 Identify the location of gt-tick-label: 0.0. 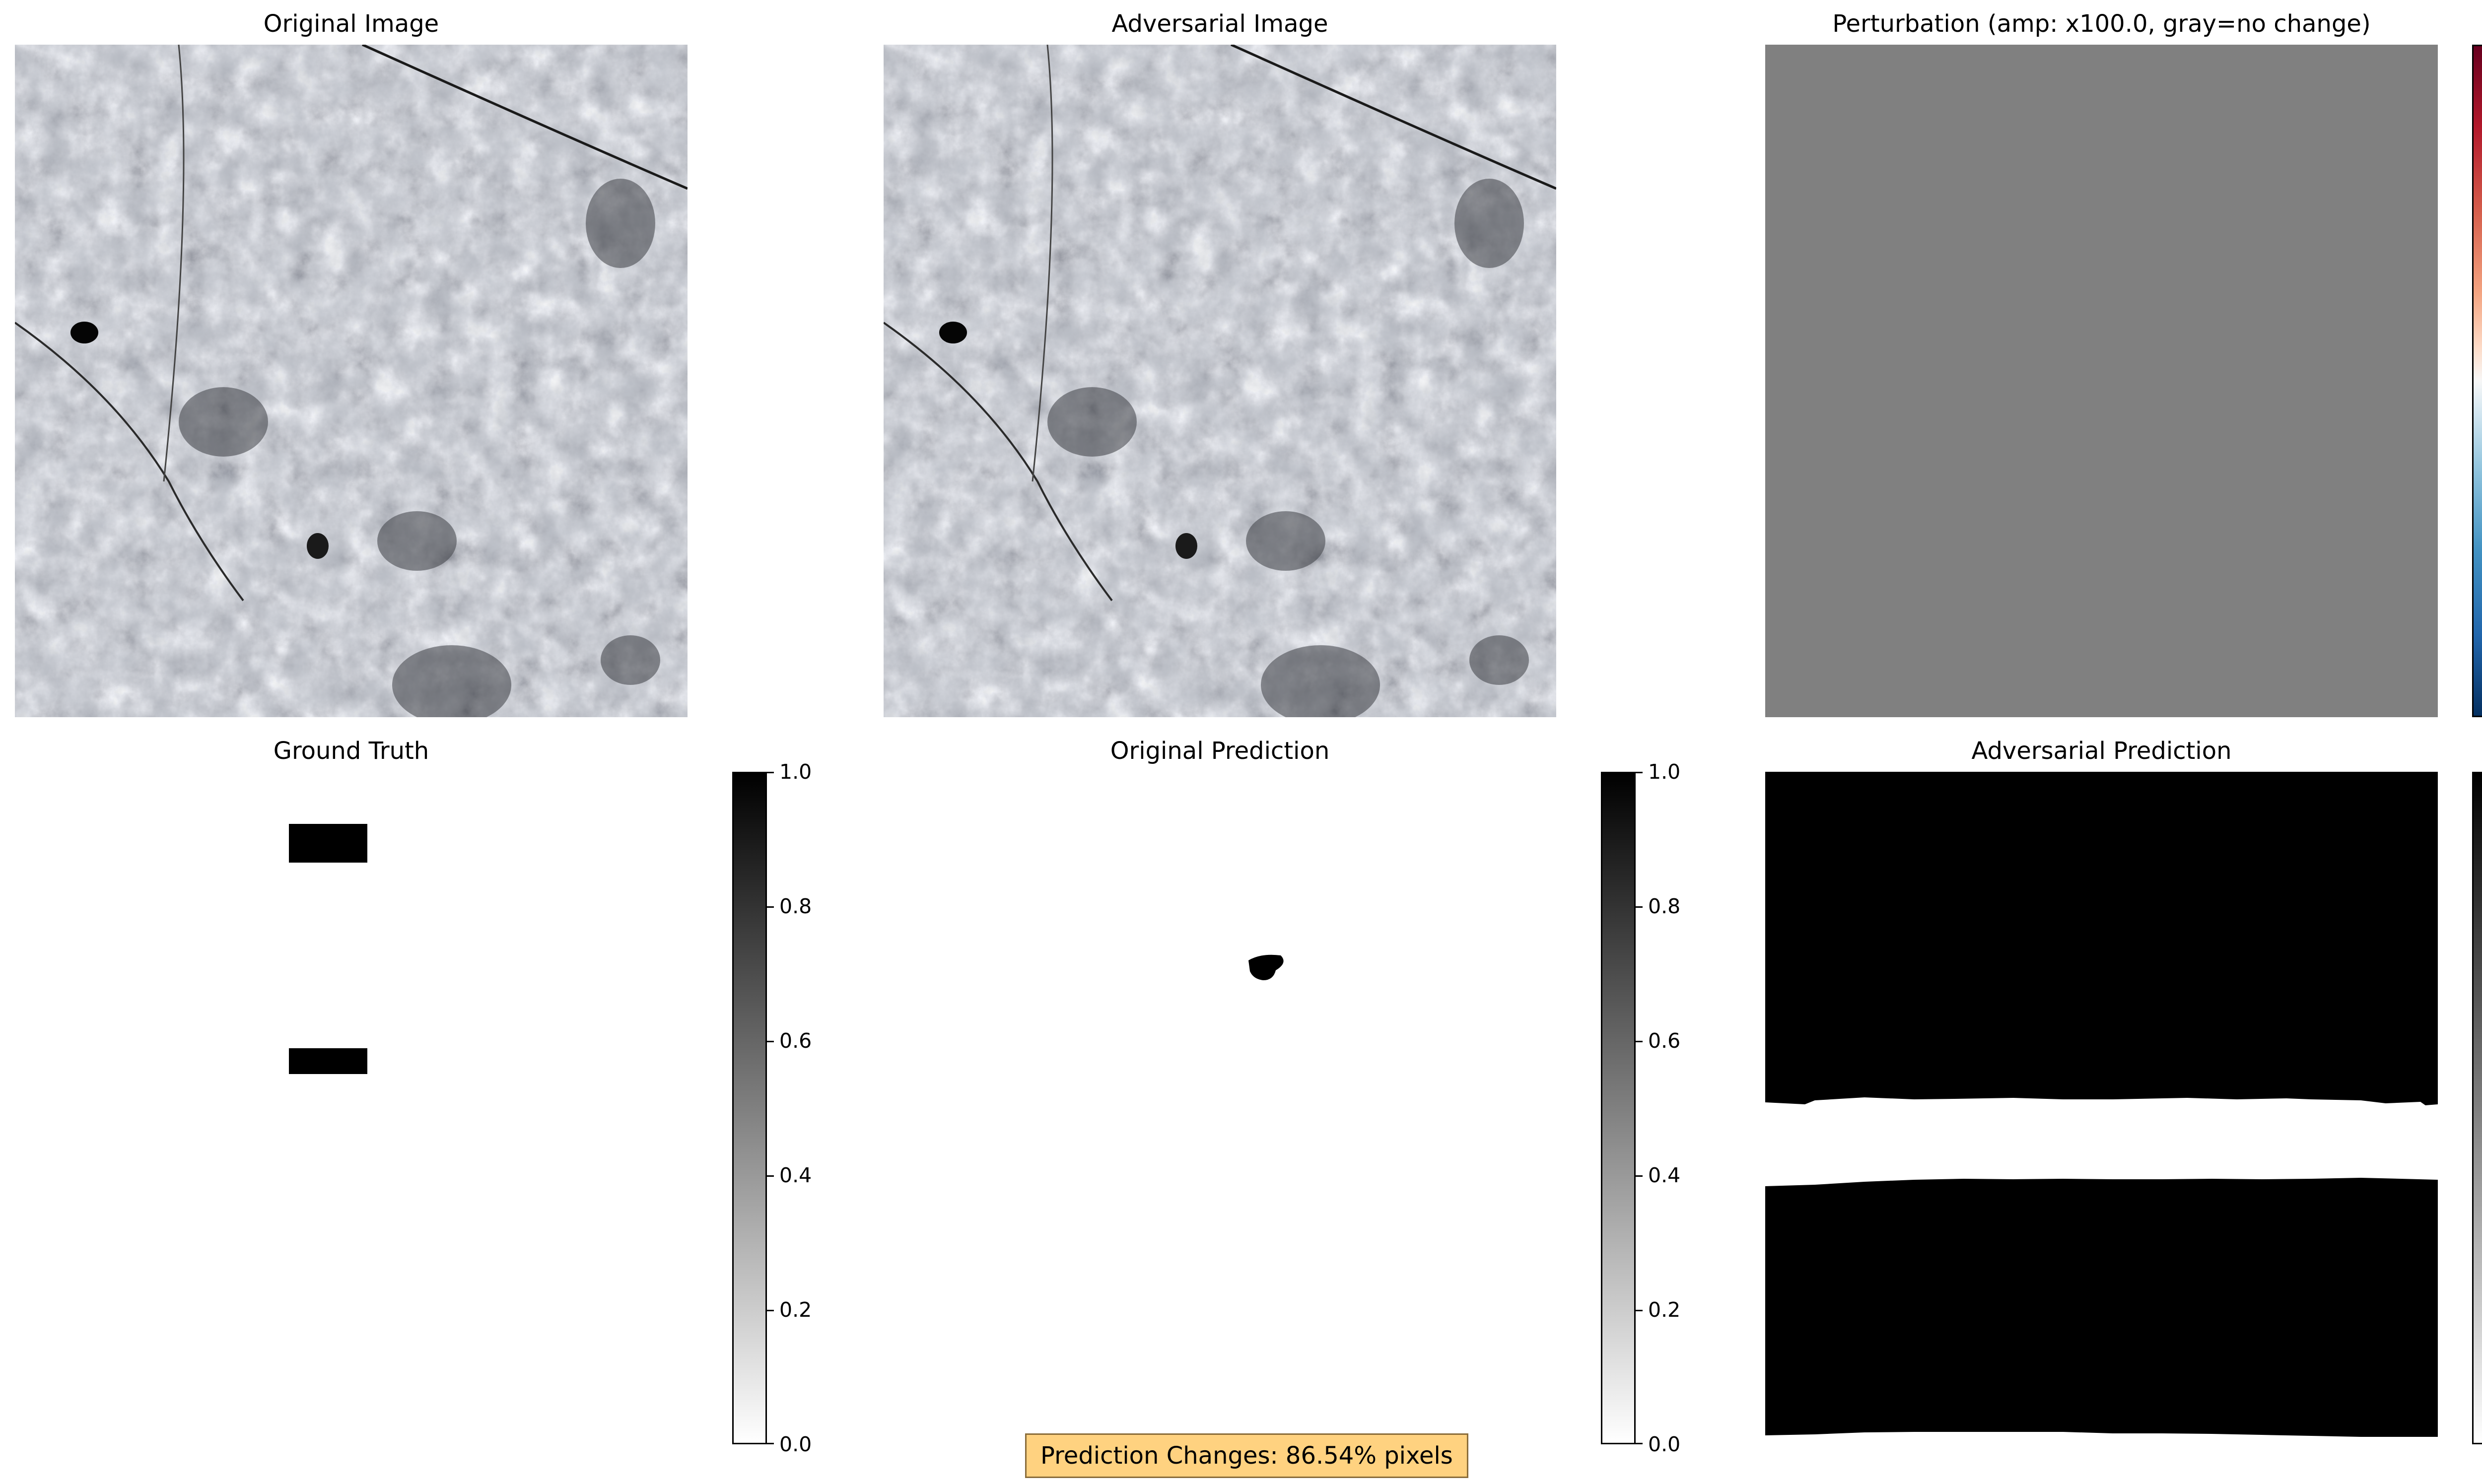
(795, 1444).